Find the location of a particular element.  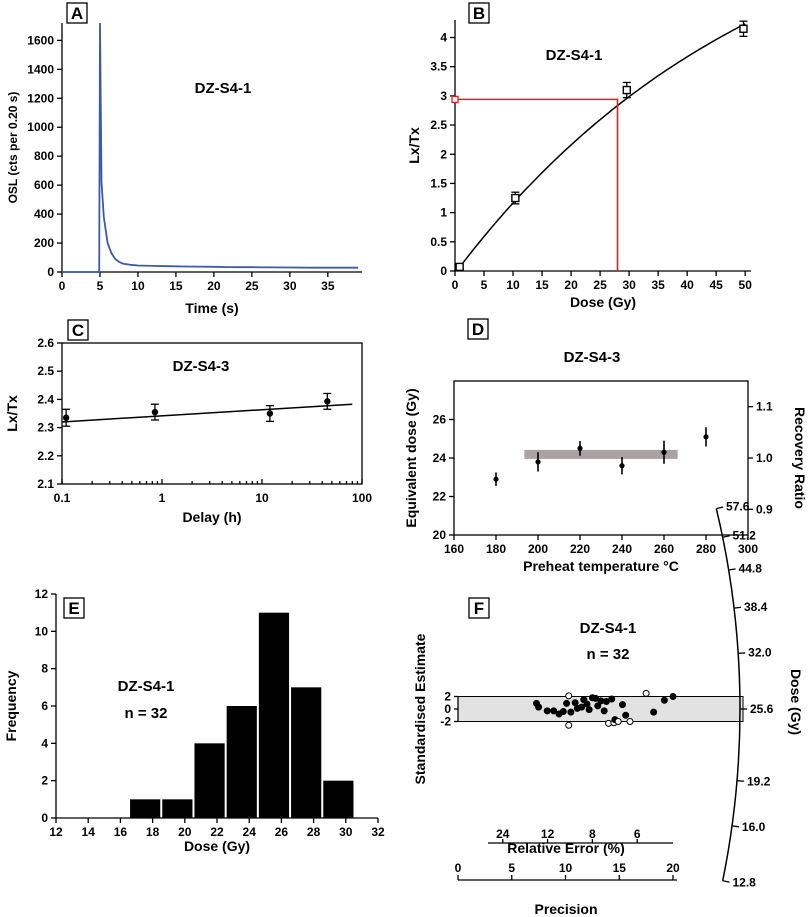

panel-c-ytick-label: 2.4 is located at coordinates (45, 399).